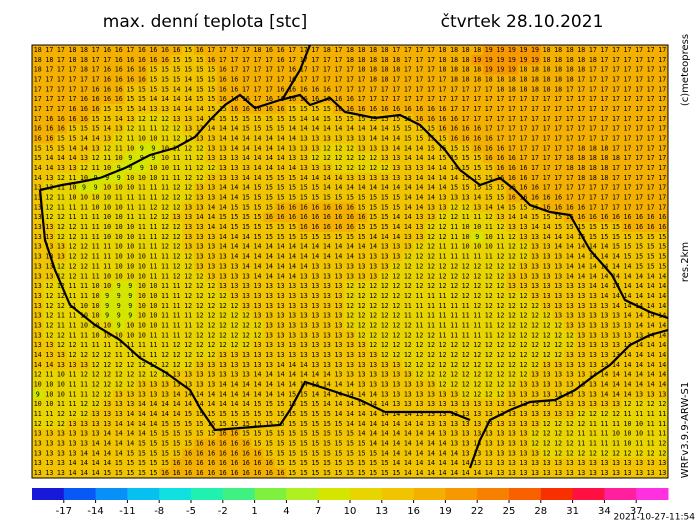  What do you see at coordinates (107, 306) in the screenshot?
I see `cell-value: 9` at bounding box center [107, 306].